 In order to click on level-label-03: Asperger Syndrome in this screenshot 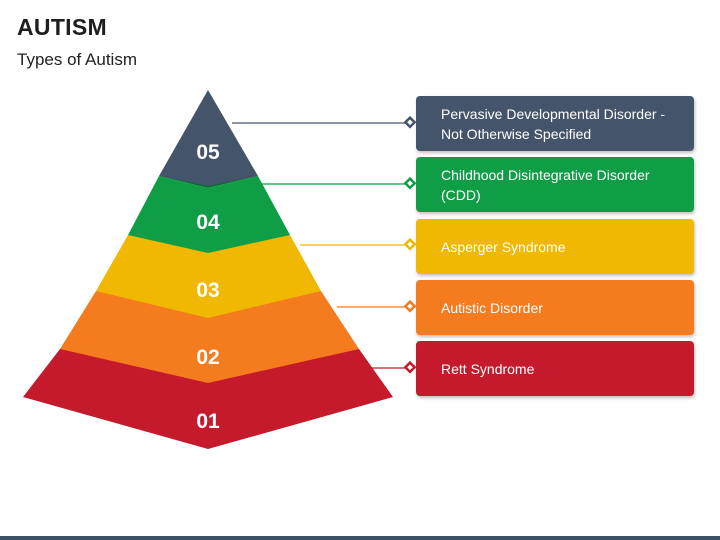, I will do `click(503, 246)`.